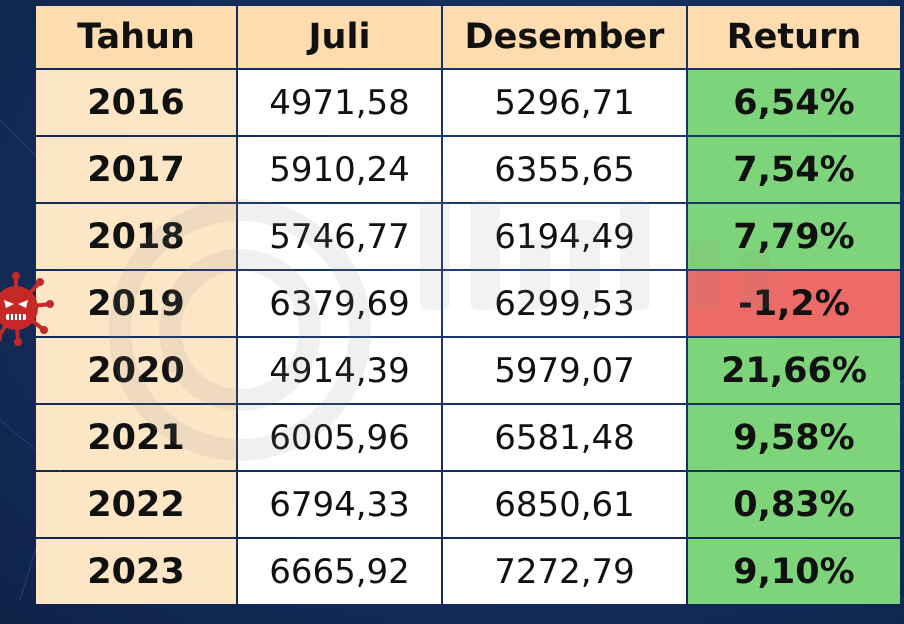 The image size is (904, 624). What do you see at coordinates (794, 437) in the screenshot?
I see `row-return: 9,58%` at bounding box center [794, 437].